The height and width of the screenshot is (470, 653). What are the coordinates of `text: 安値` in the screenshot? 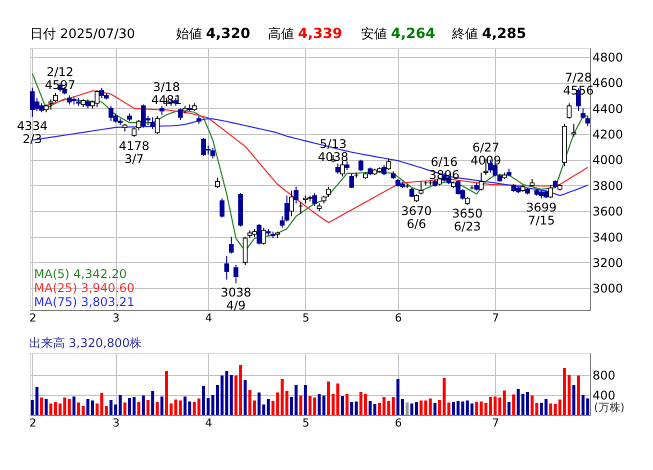 It's located at (374, 34).